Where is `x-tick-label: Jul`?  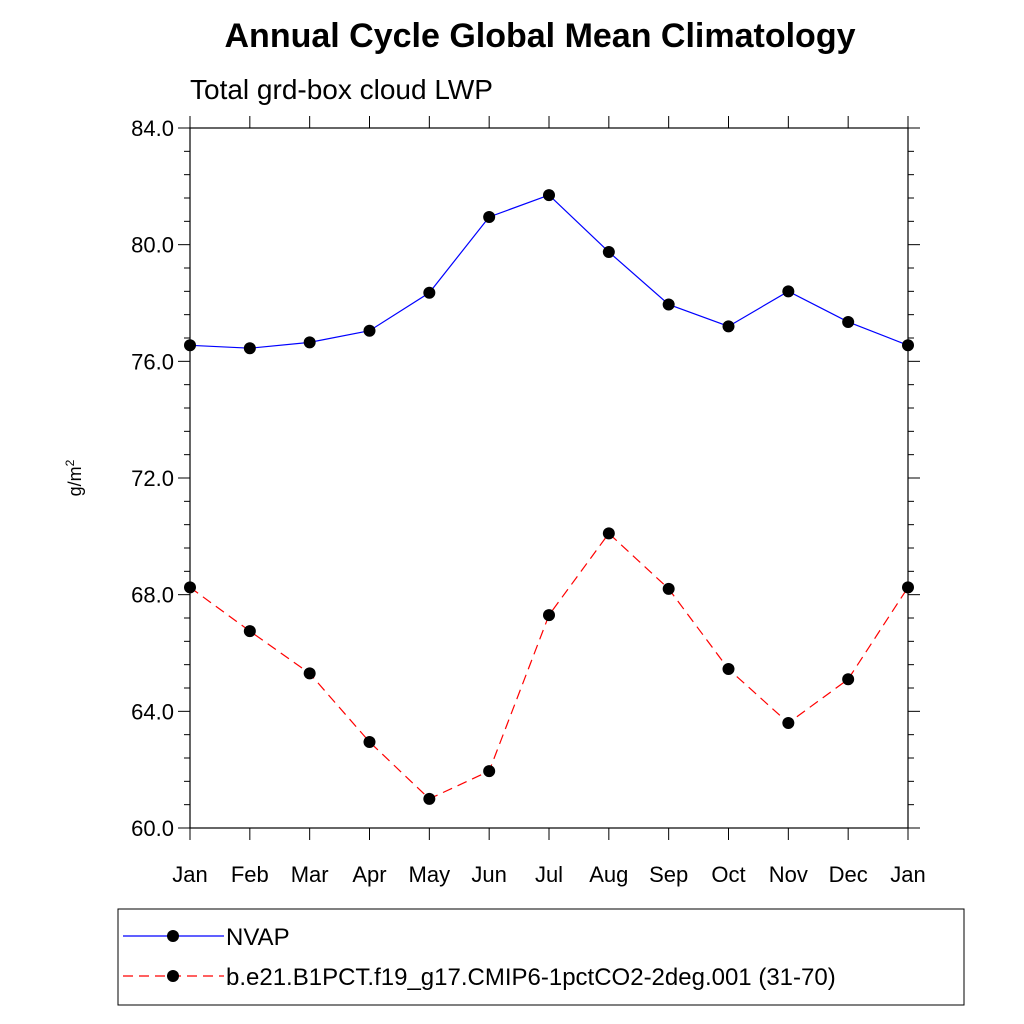 x-tick-label: Jul is located at coordinates (549, 874).